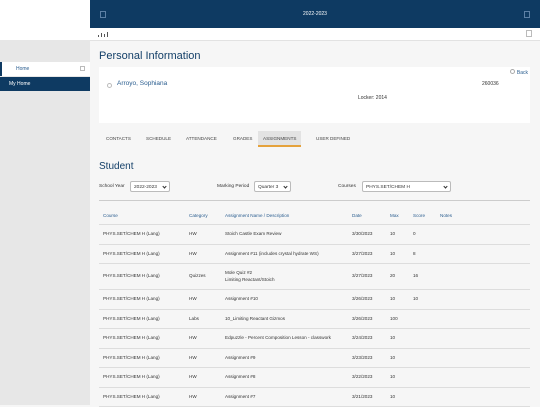  What do you see at coordinates (414, 253) in the screenshot?
I see `cell-text: 8` at bounding box center [414, 253].